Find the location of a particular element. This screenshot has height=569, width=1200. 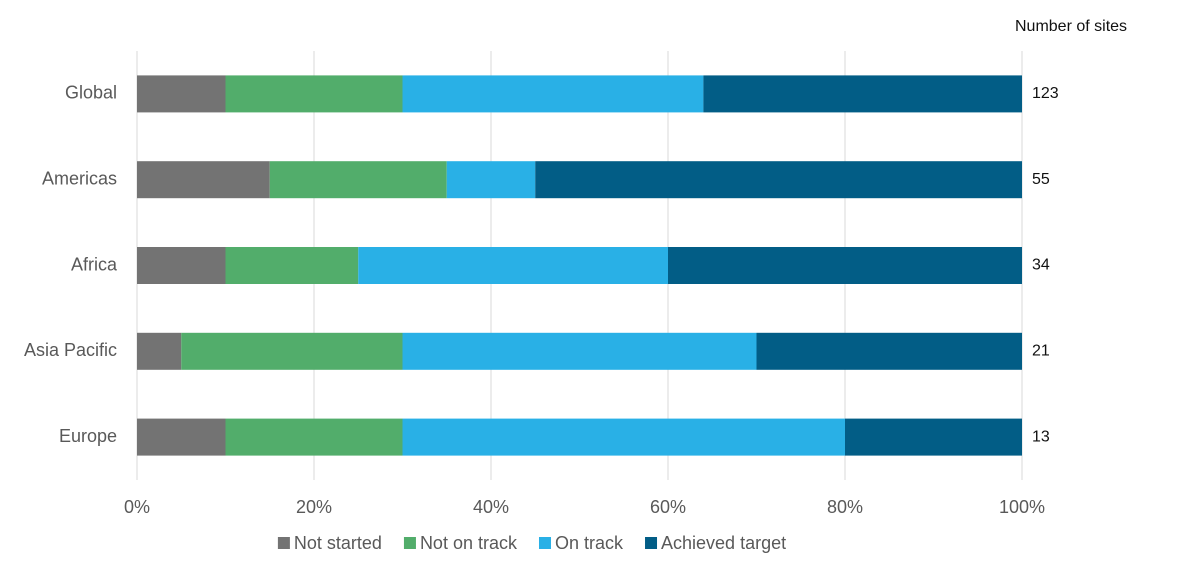

y-tick-label: Global is located at coordinates (91, 93).